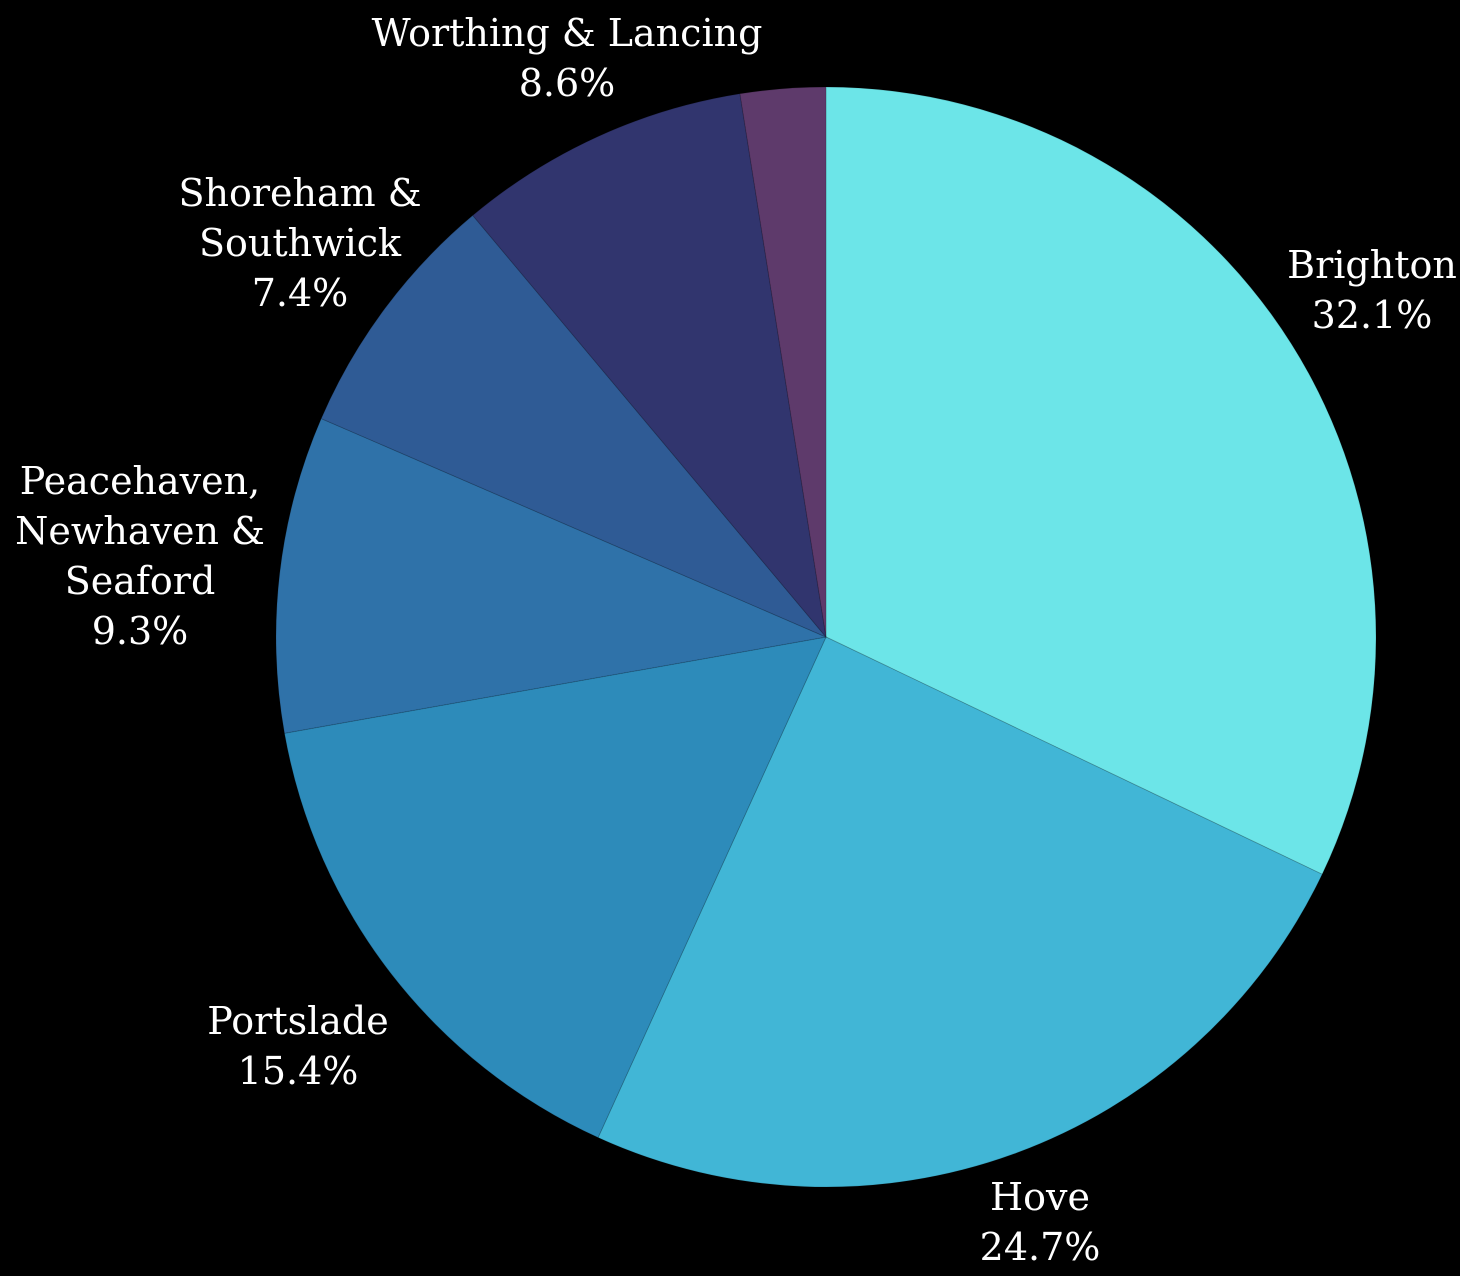  What do you see at coordinates (555, 887) in the screenshot?
I see `pie-slice-portslade` at bounding box center [555, 887].